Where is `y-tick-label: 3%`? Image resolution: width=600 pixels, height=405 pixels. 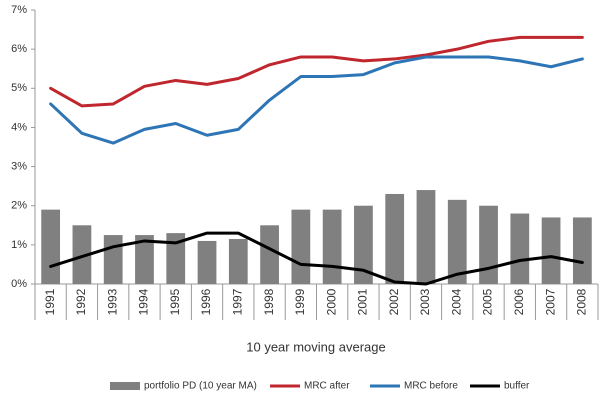 y-tick-label: 3% is located at coordinates (19, 166).